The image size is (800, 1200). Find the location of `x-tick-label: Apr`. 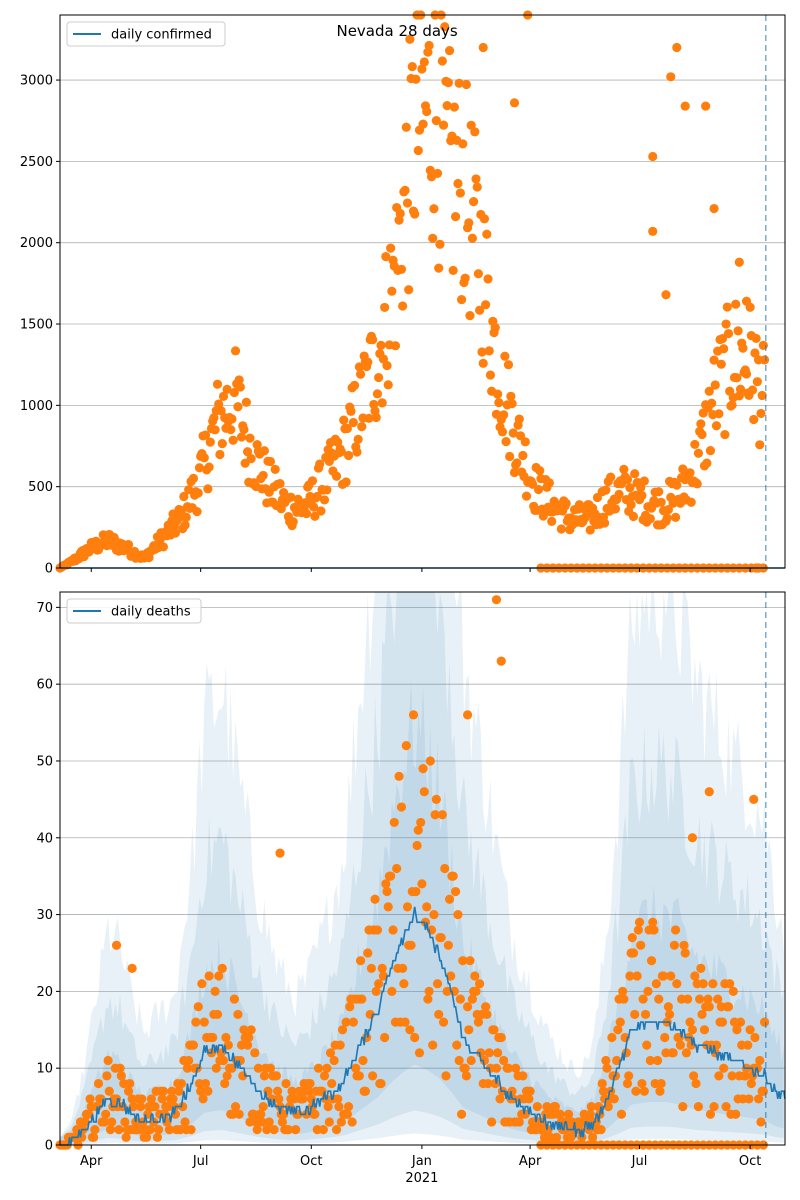

x-tick-label: Apr is located at coordinates (530, 1161).